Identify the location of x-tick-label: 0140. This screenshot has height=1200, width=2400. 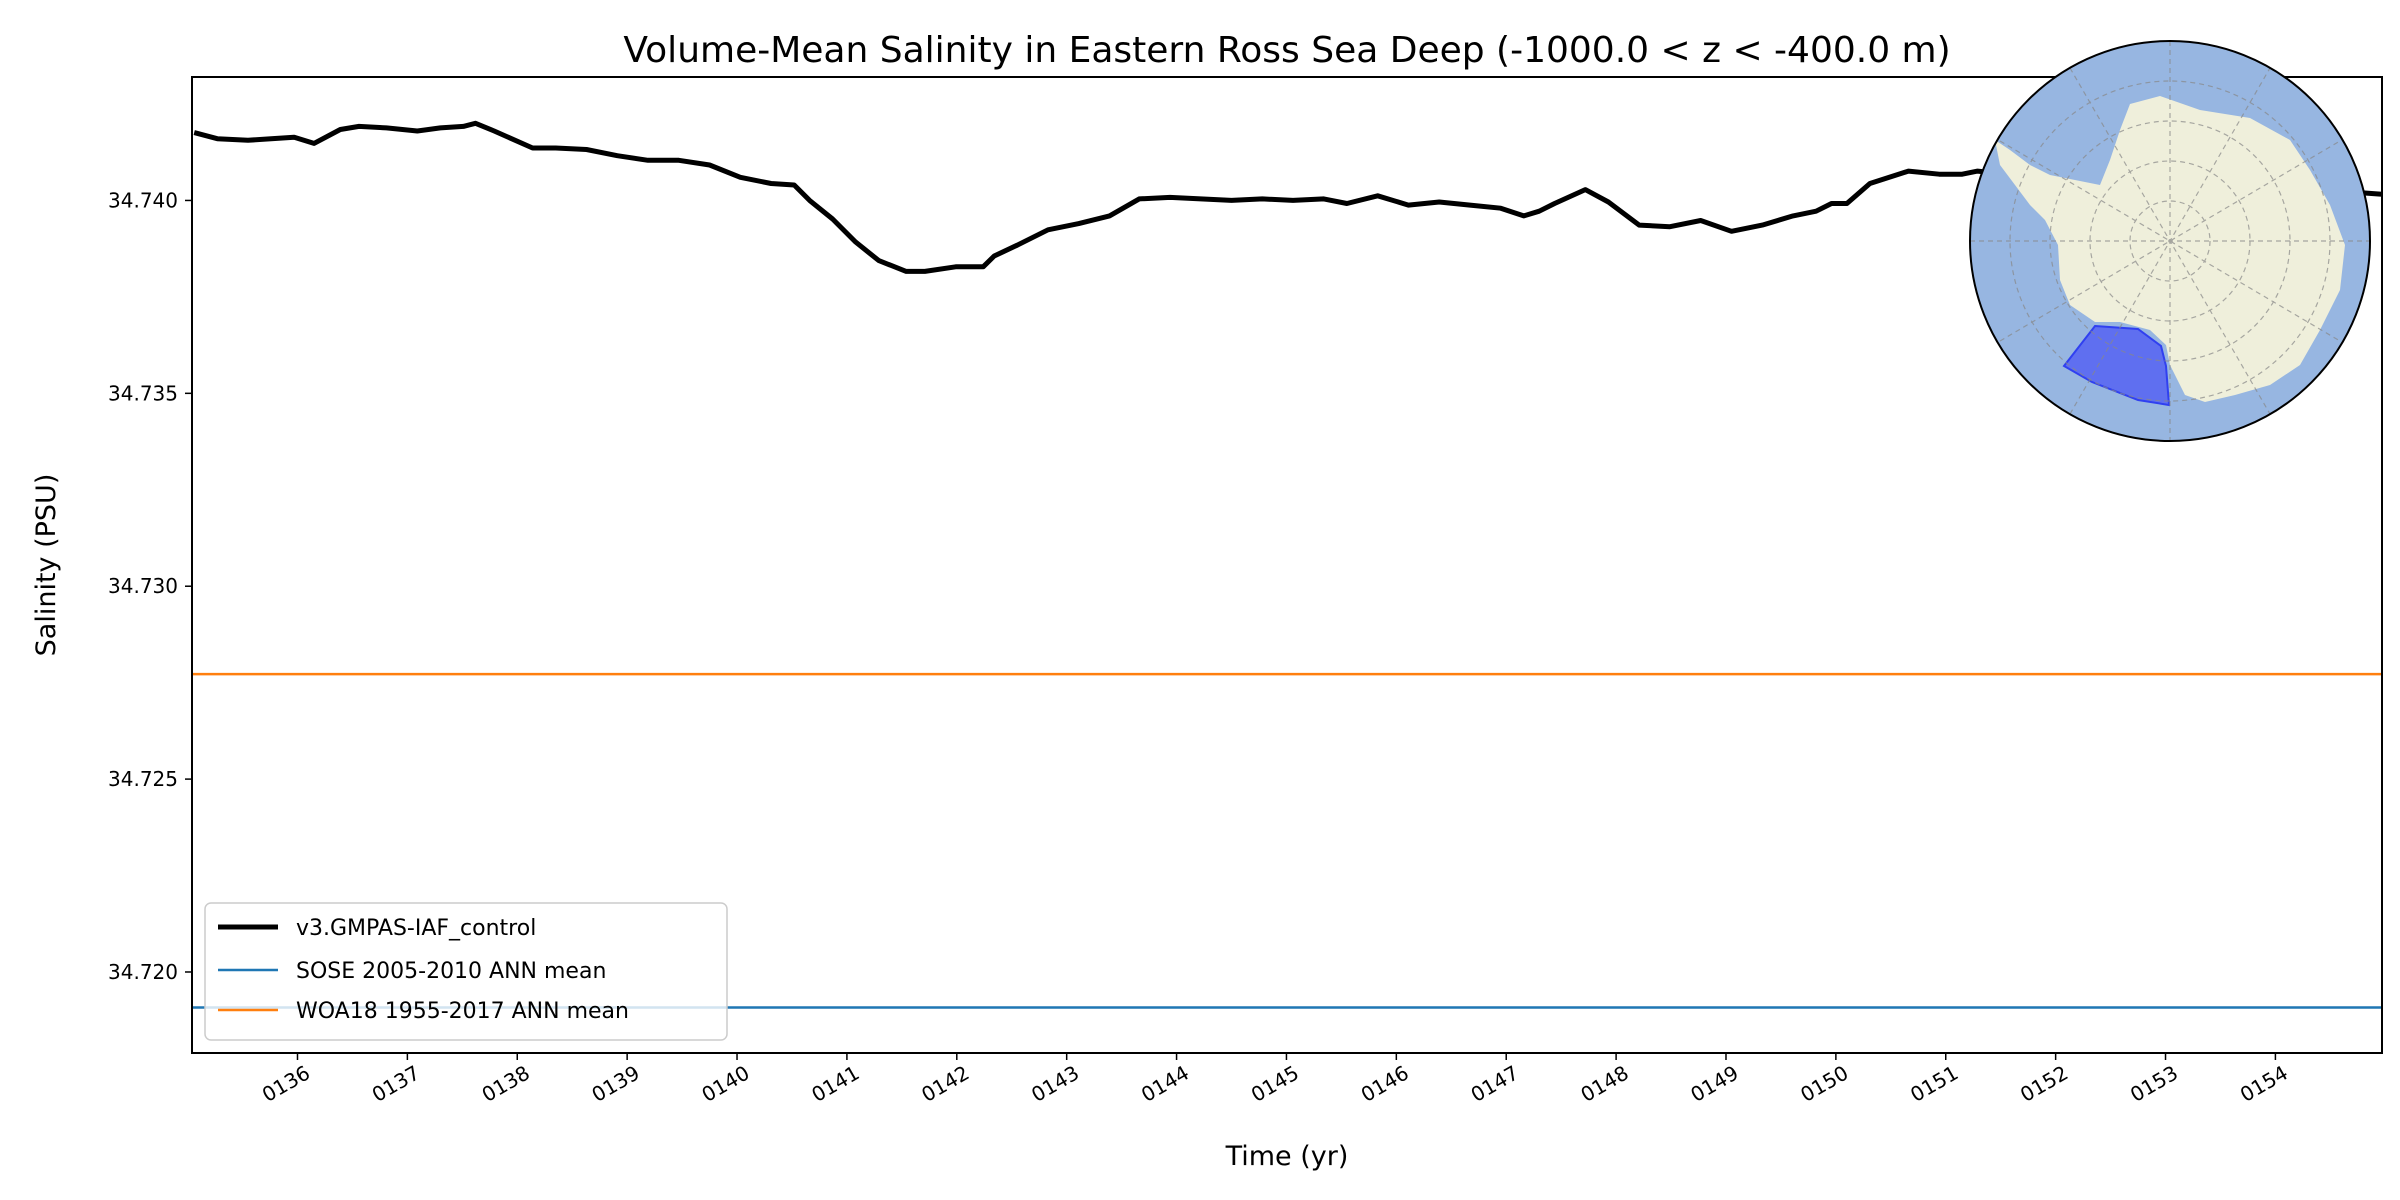
(725, 1084).